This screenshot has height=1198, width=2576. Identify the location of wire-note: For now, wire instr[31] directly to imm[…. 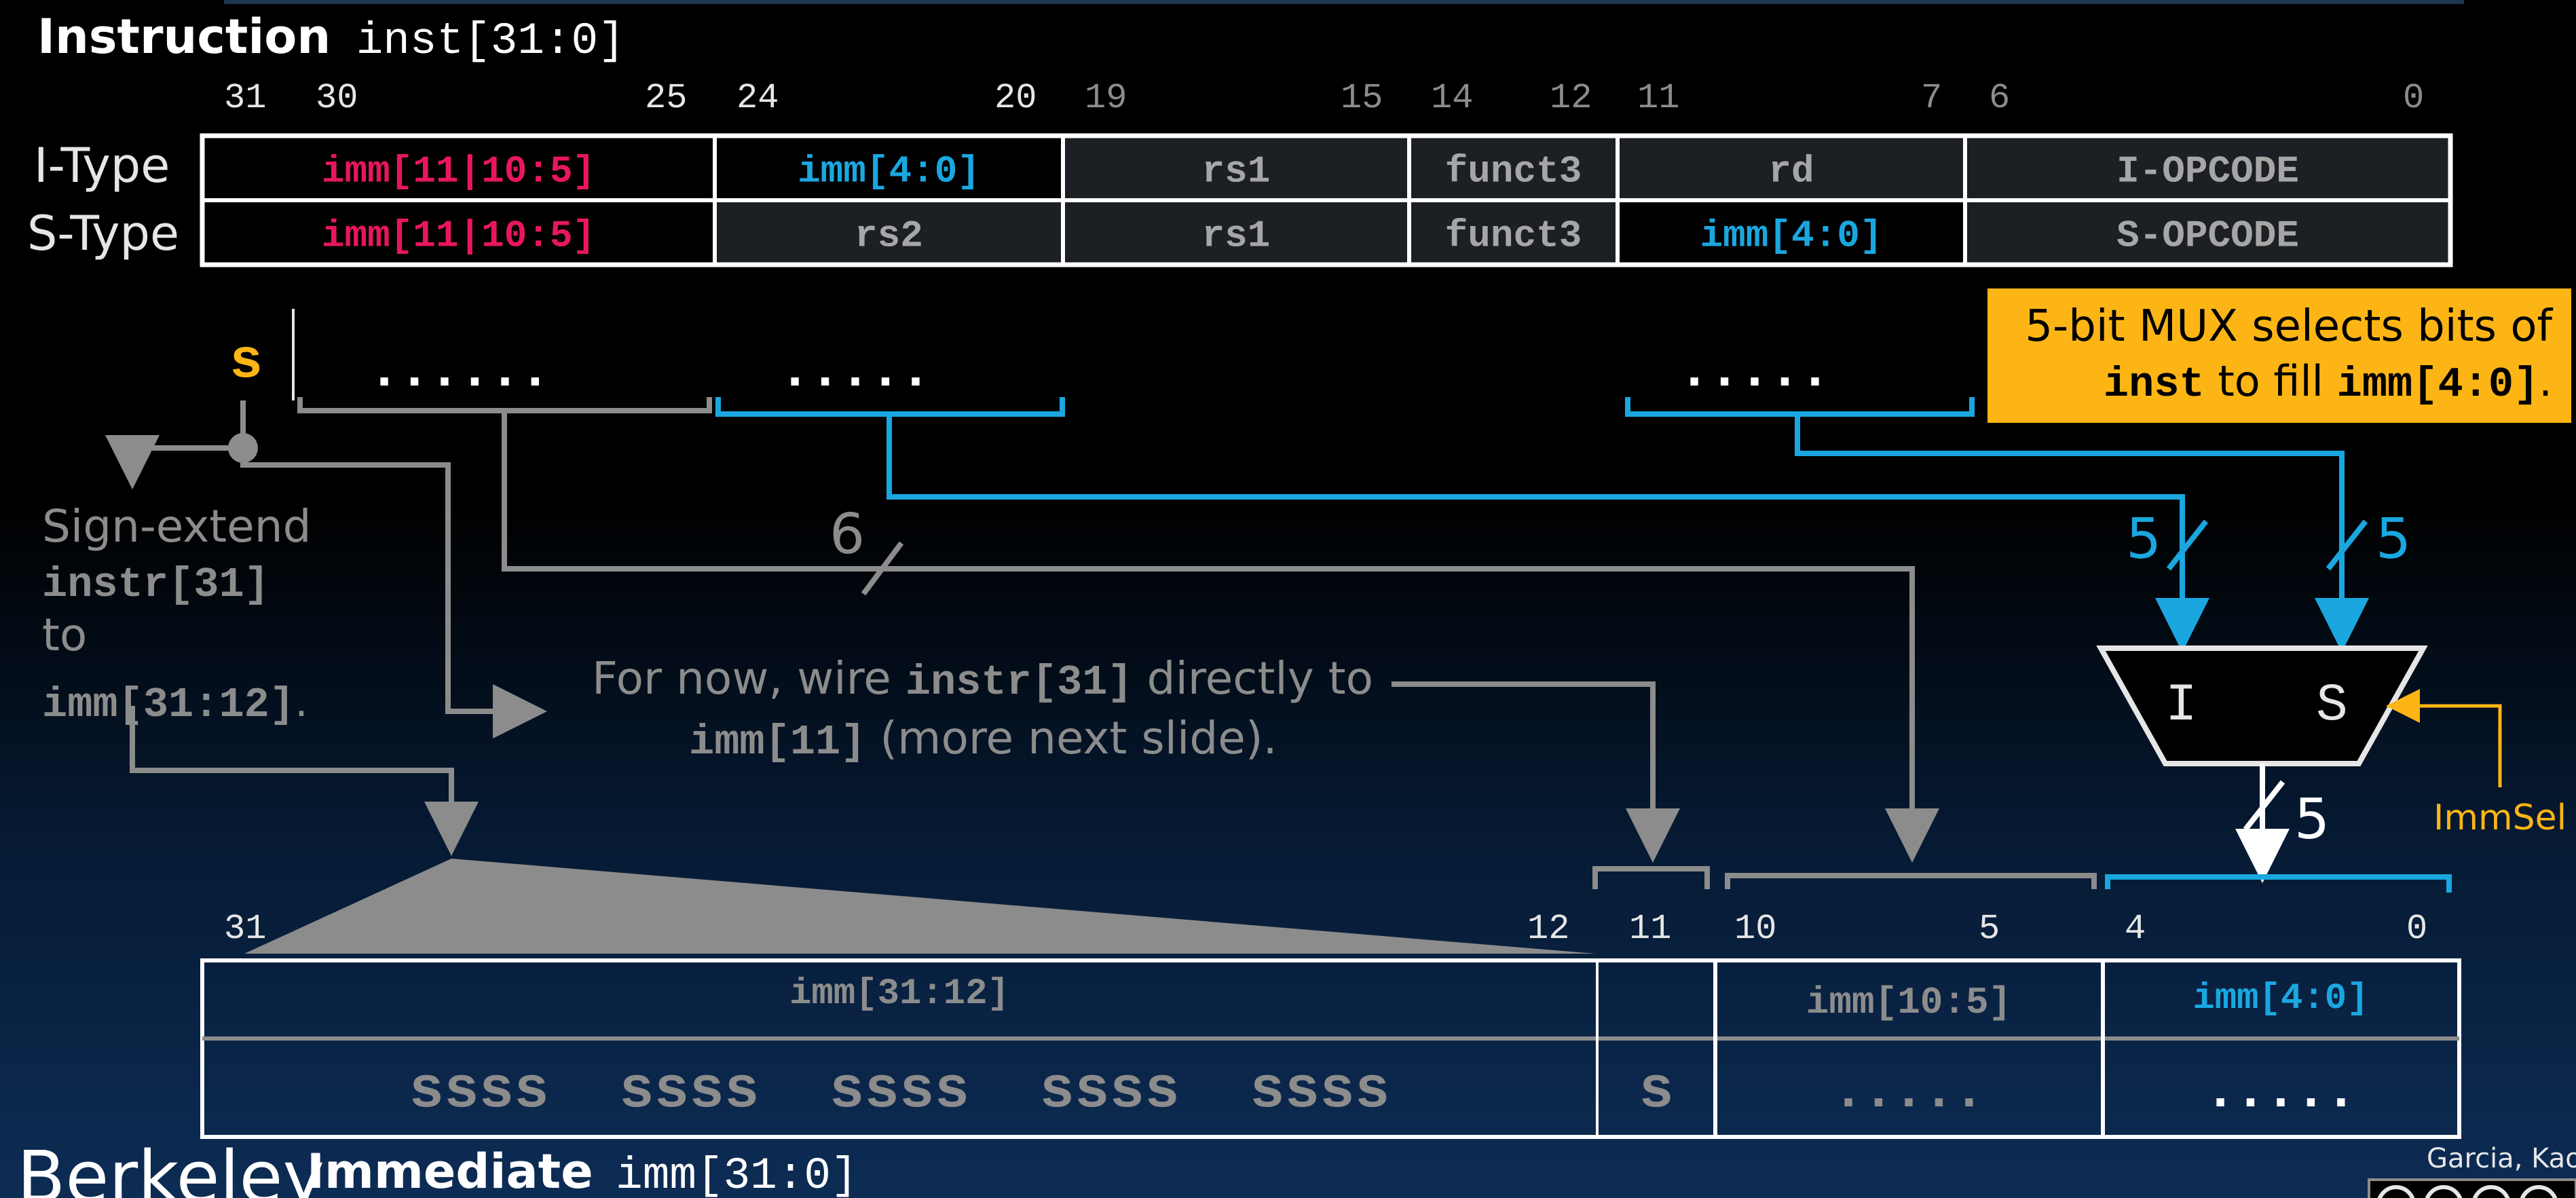
(983, 709).